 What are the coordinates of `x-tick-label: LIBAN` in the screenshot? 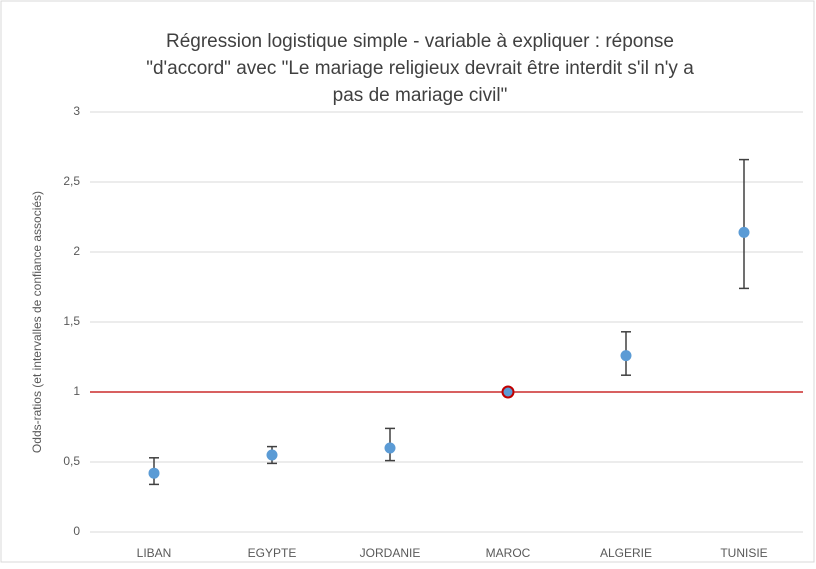 It's located at (154, 553).